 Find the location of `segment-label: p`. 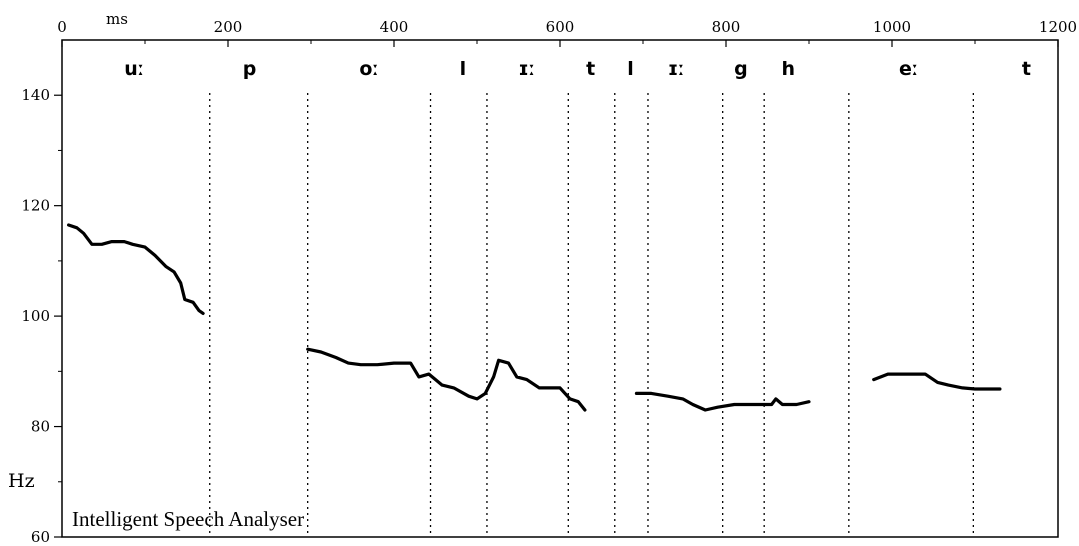

segment-label: p is located at coordinates (250, 69).